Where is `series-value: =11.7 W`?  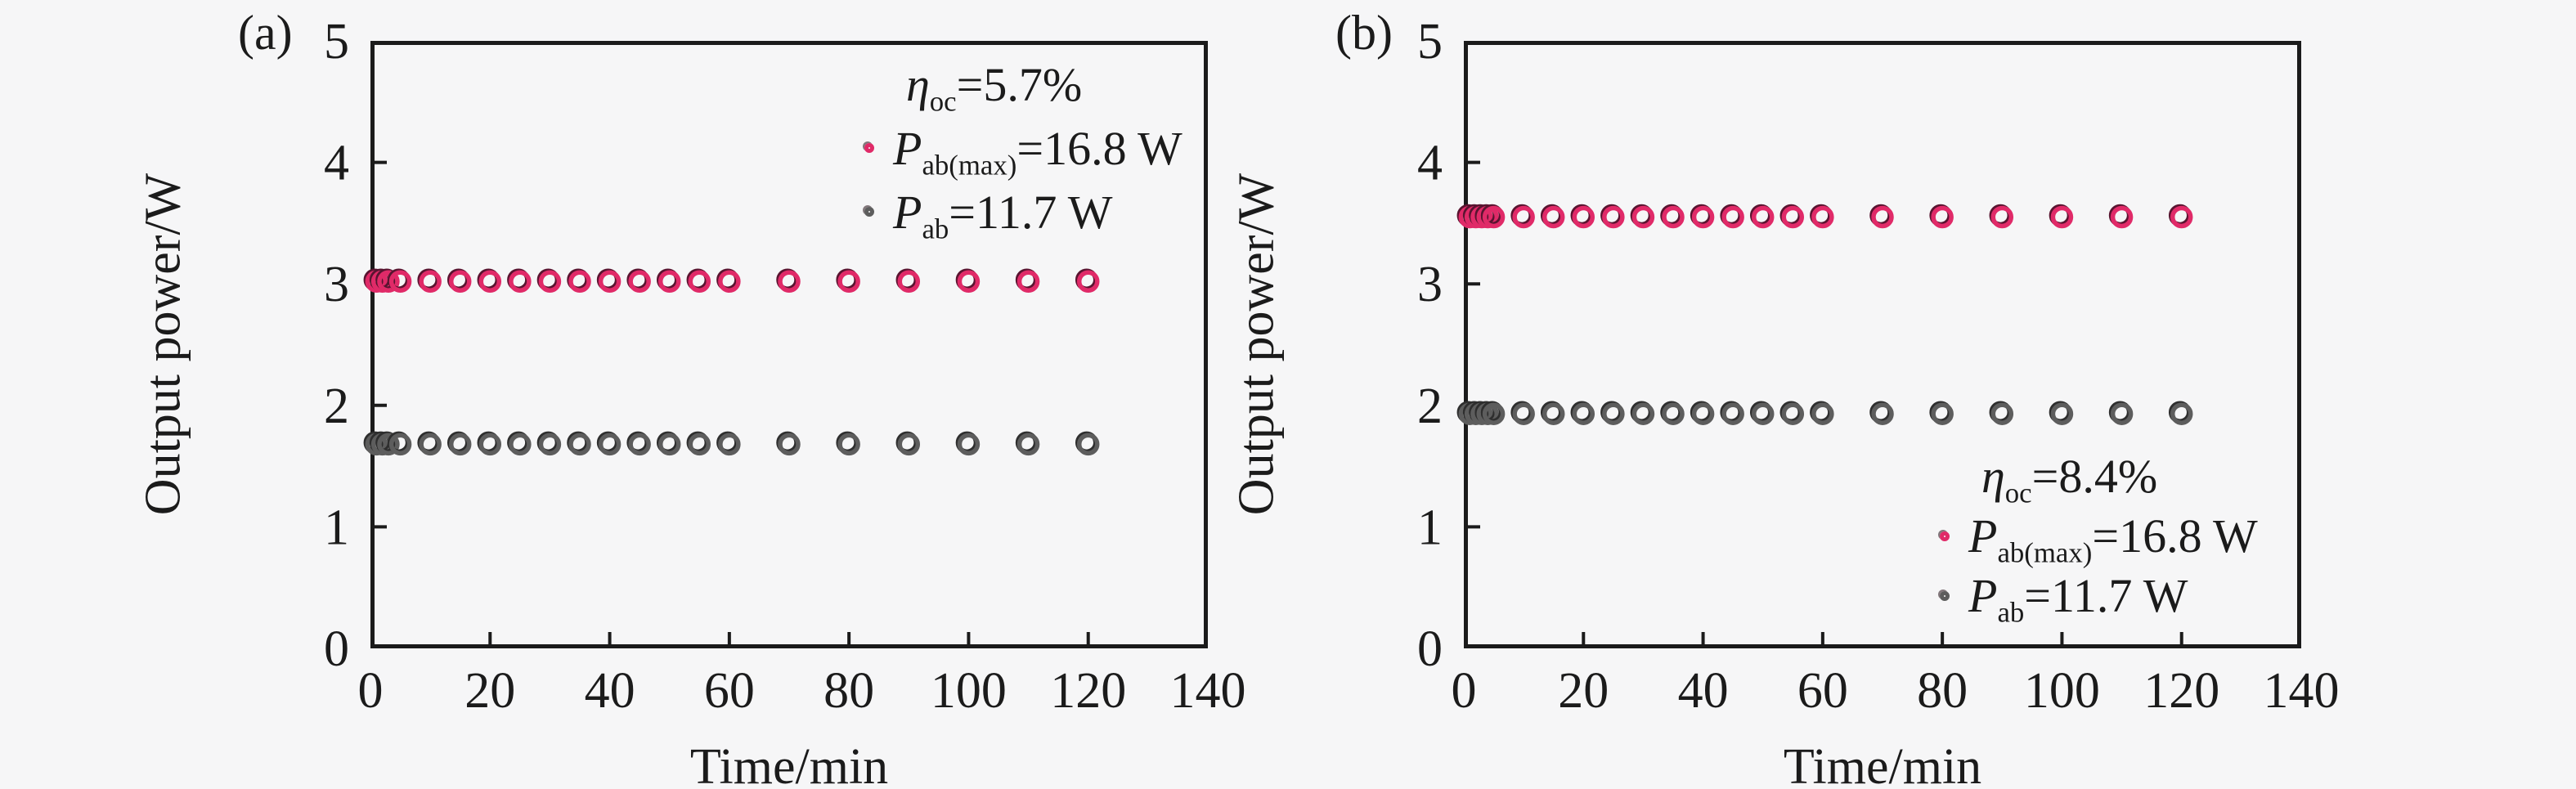
series-value: =11.7 W is located at coordinates (2106, 595).